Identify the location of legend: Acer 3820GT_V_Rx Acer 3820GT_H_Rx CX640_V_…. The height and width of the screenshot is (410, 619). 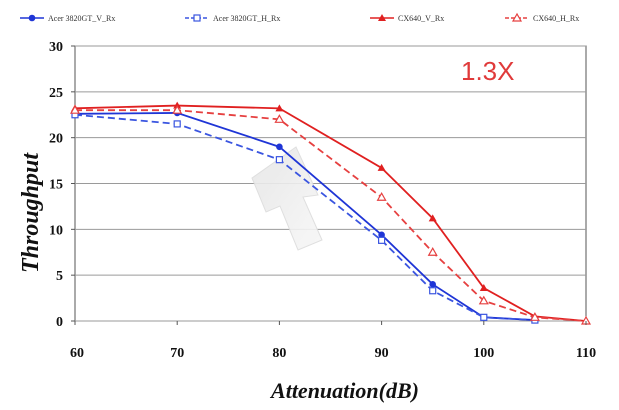
(299, 17).